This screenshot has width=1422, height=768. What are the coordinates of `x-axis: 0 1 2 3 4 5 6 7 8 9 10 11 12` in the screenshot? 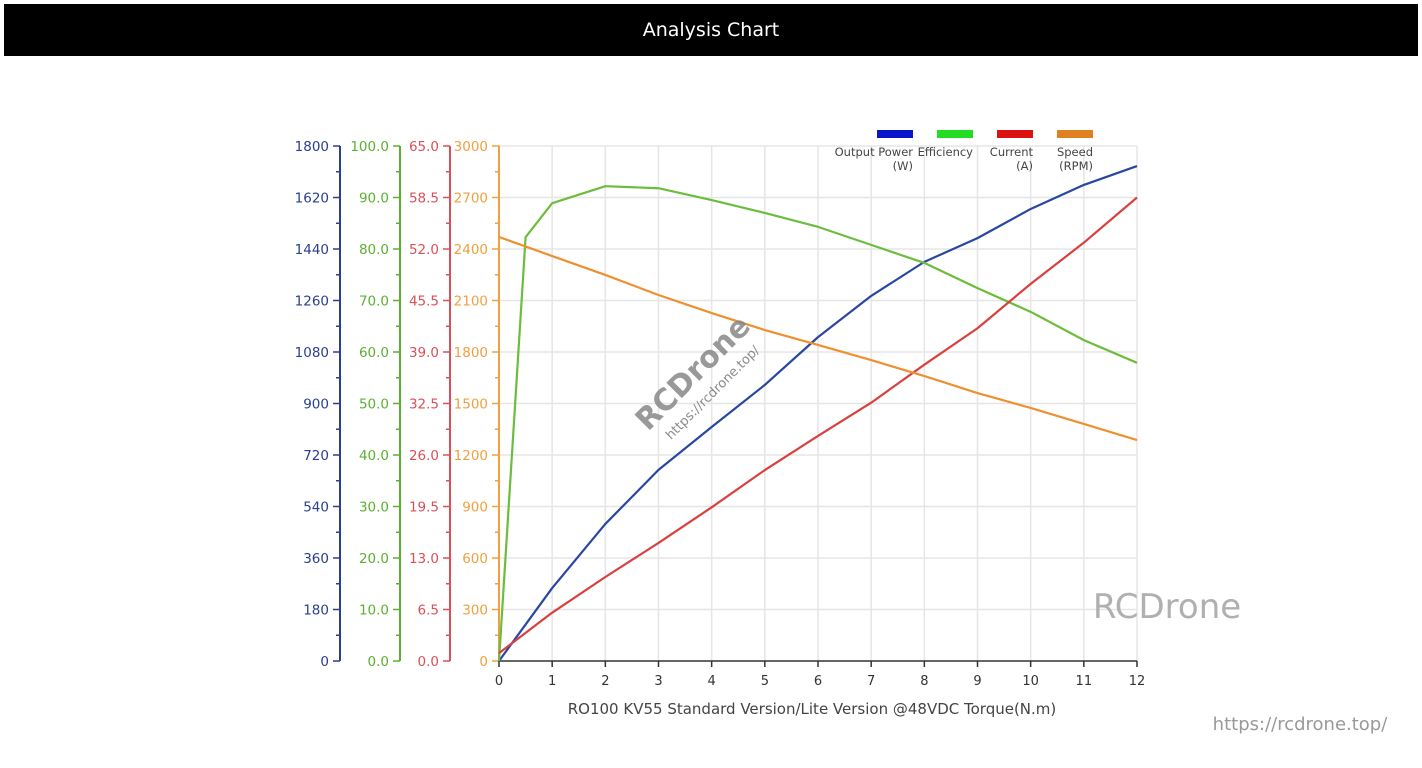 It's located at (820, 674).